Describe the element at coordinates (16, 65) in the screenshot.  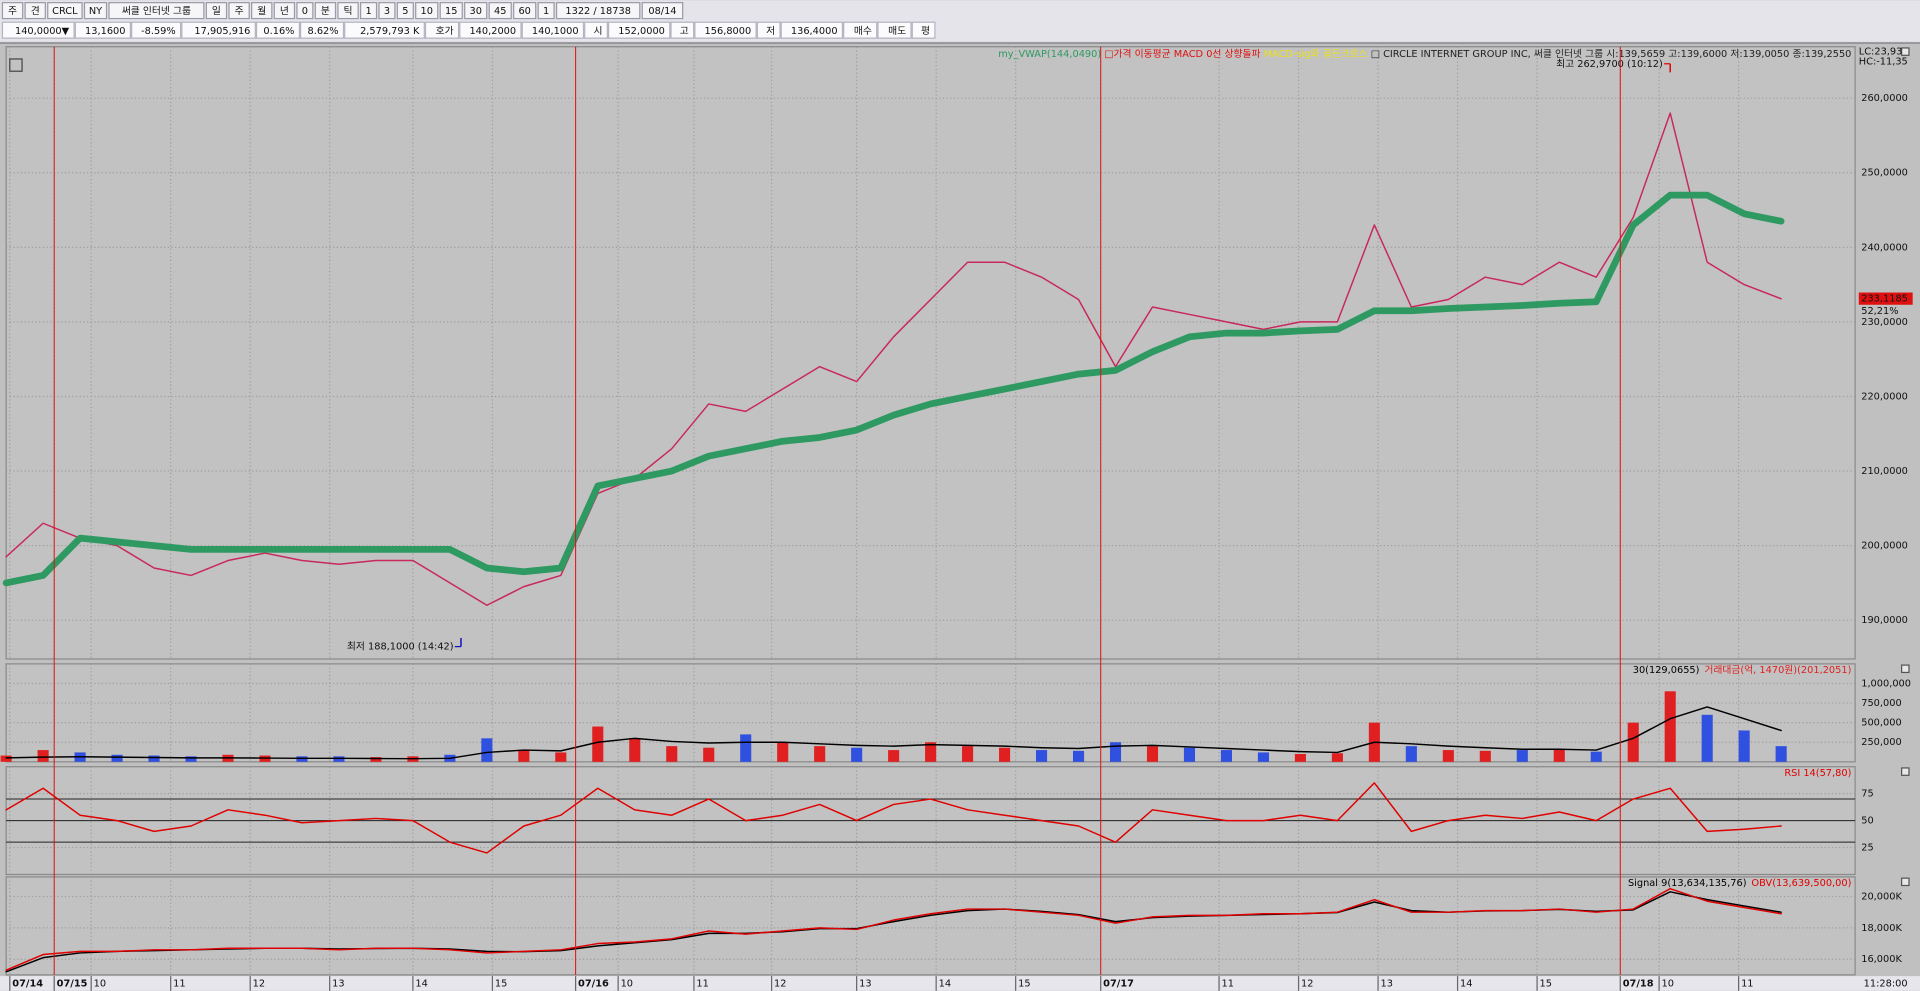
I see `chart-menu` at that location.